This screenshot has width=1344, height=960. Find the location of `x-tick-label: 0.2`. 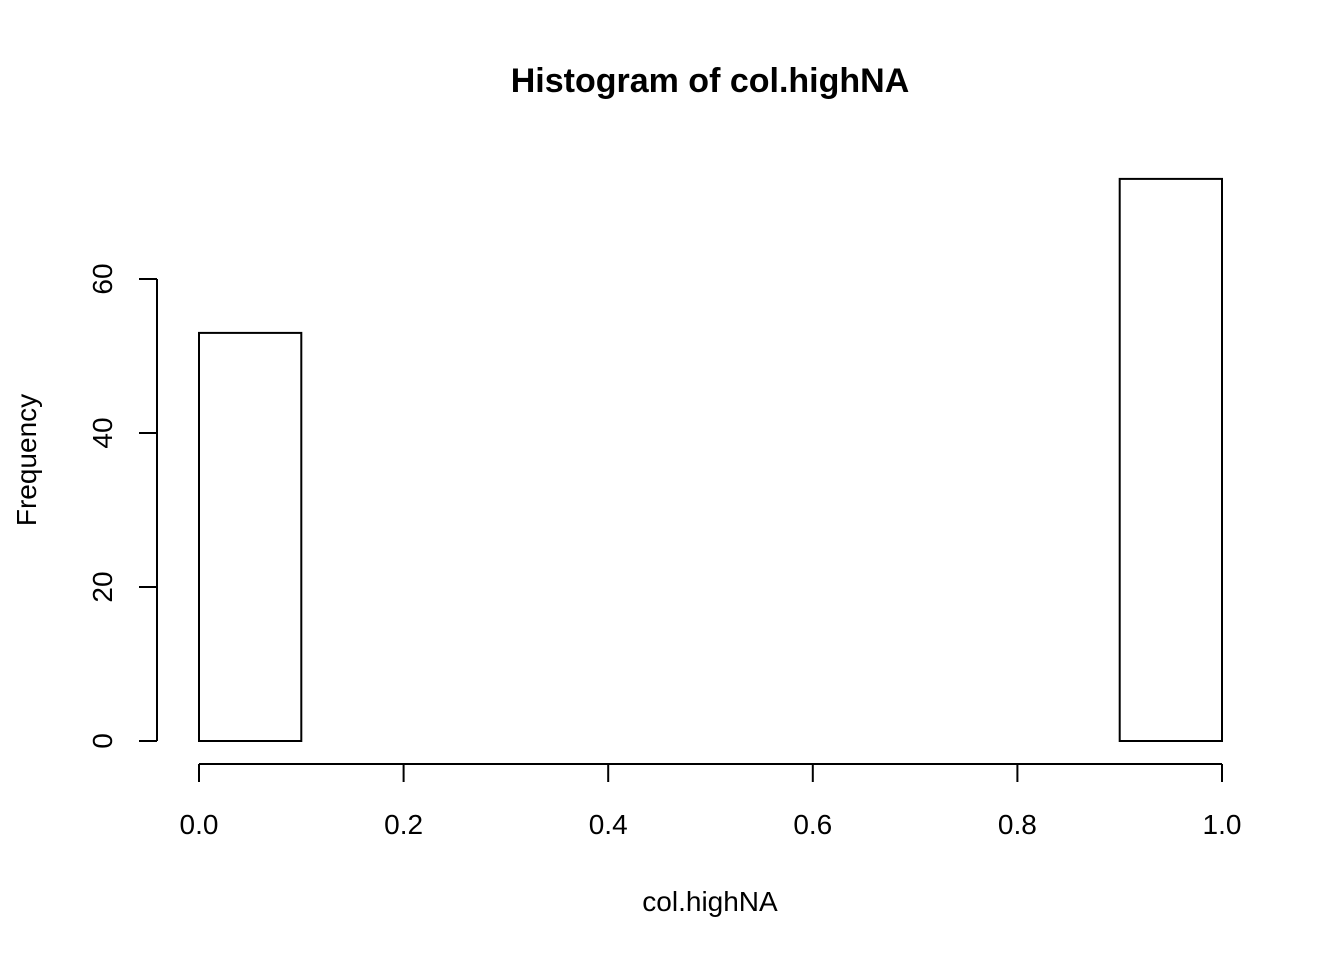

x-tick-label: 0.2 is located at coordinates (403, 824).